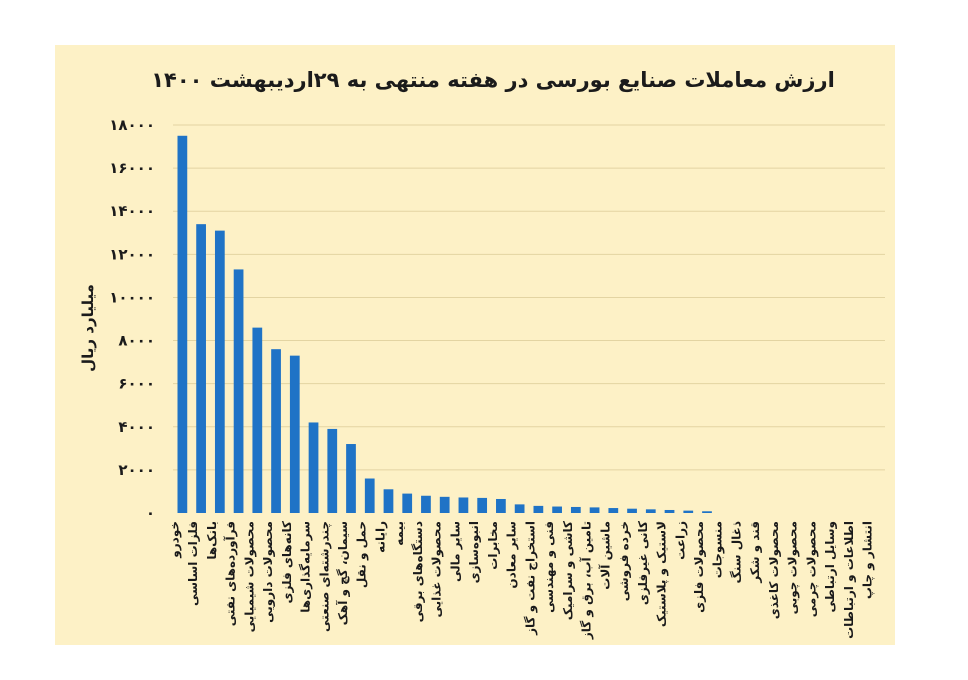 The image size is (968, 680). Describe the element at coordinates (774, 570) in the screenshot. I see `x-tick-label: محصولات کاغذی` at that location.